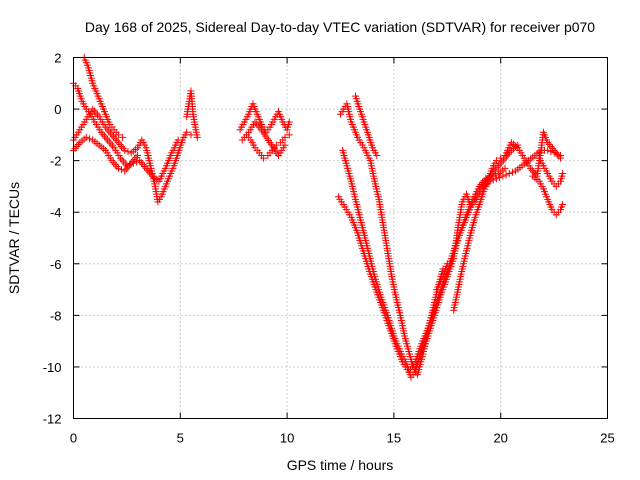 This screenshot has height=480, width=640. Describe the element at coordinates (52, 367) in the screenshot. I see `y-tick-label: -10` at that location.